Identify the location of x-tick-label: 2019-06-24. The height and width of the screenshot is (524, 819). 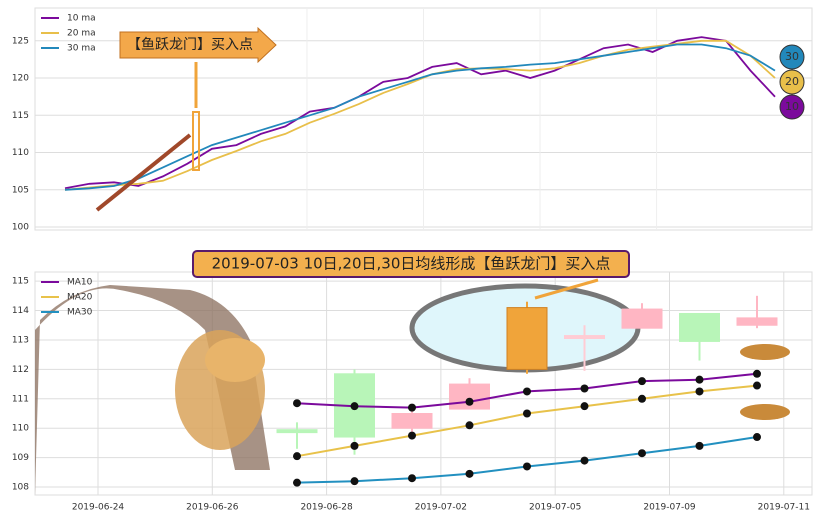
(98, 508).